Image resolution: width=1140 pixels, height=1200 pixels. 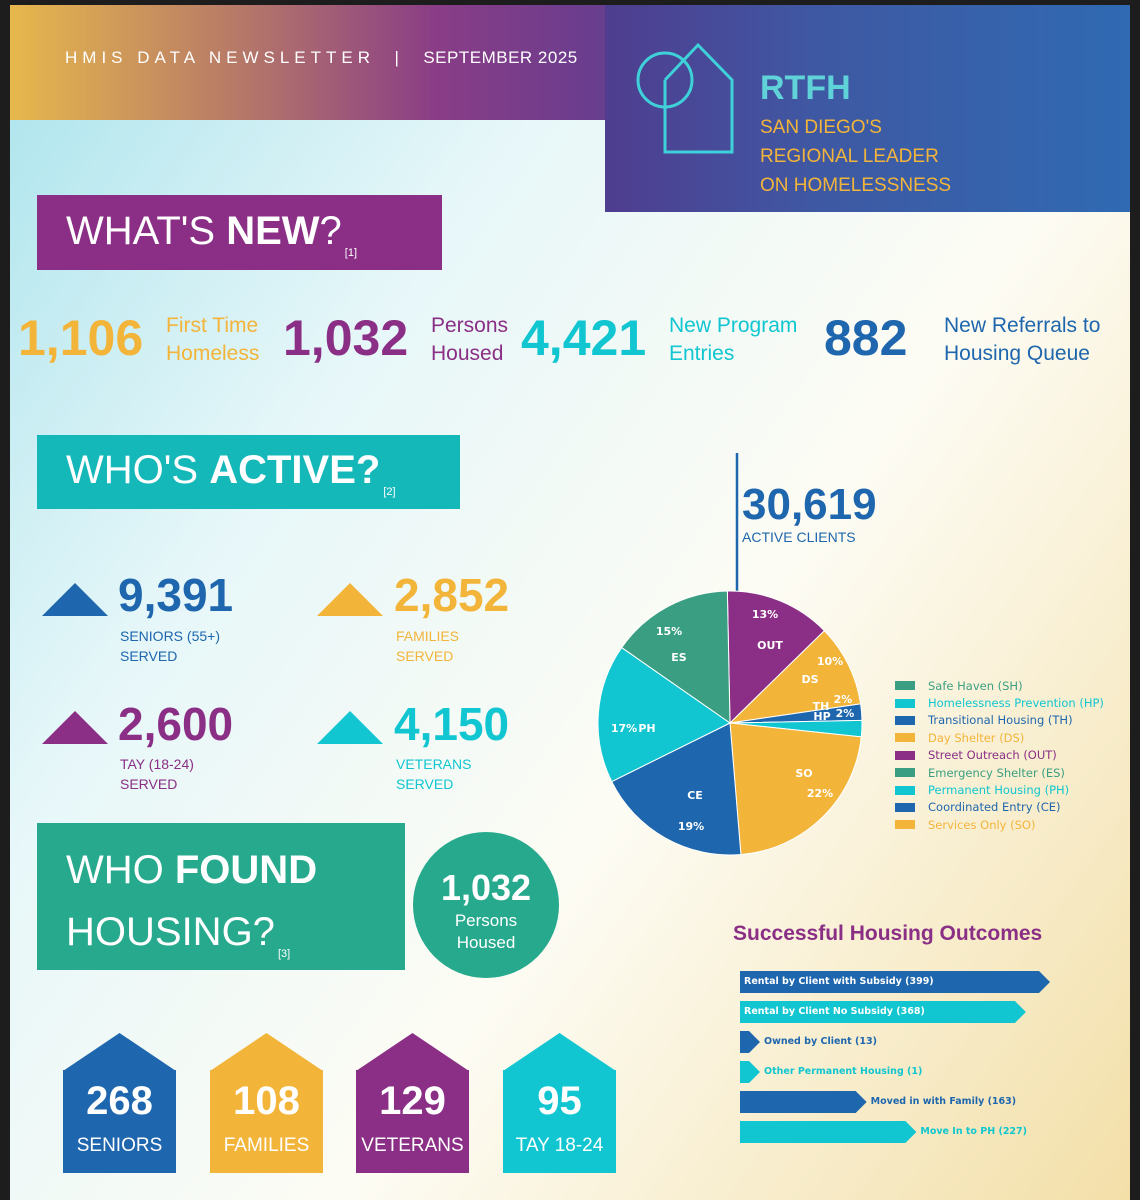 What do you see at coordinates (996, 772) in the screenshot?
I see `legend-label: Emergency Shelter (ES)` at bounding box center [996, 772].